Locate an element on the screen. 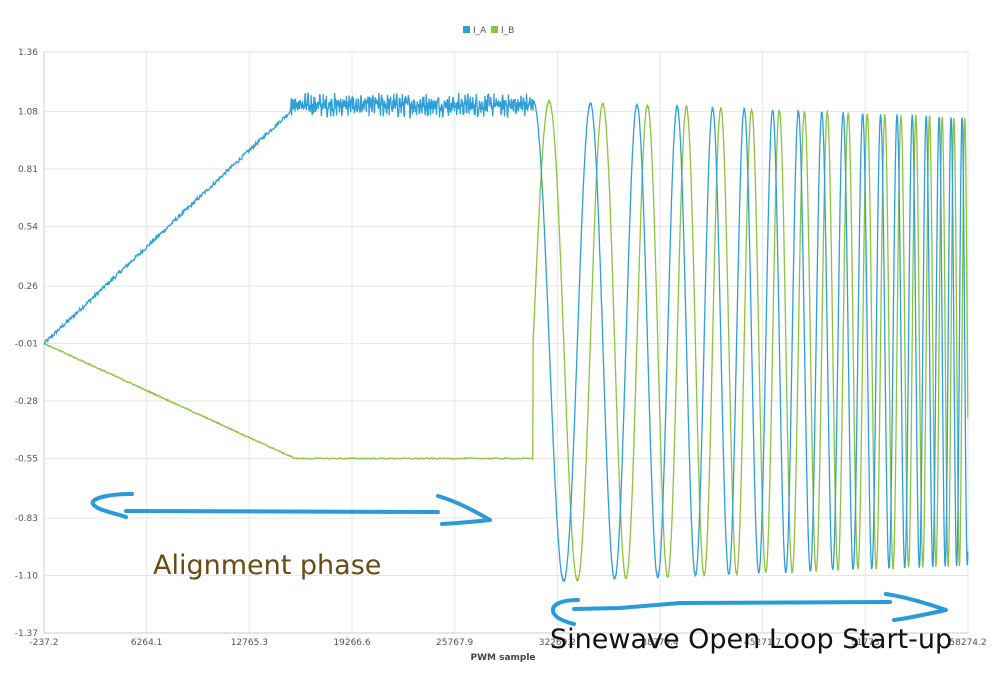  annotation-alignment-phase: Alignment phase is located at coordinates (267, 565).